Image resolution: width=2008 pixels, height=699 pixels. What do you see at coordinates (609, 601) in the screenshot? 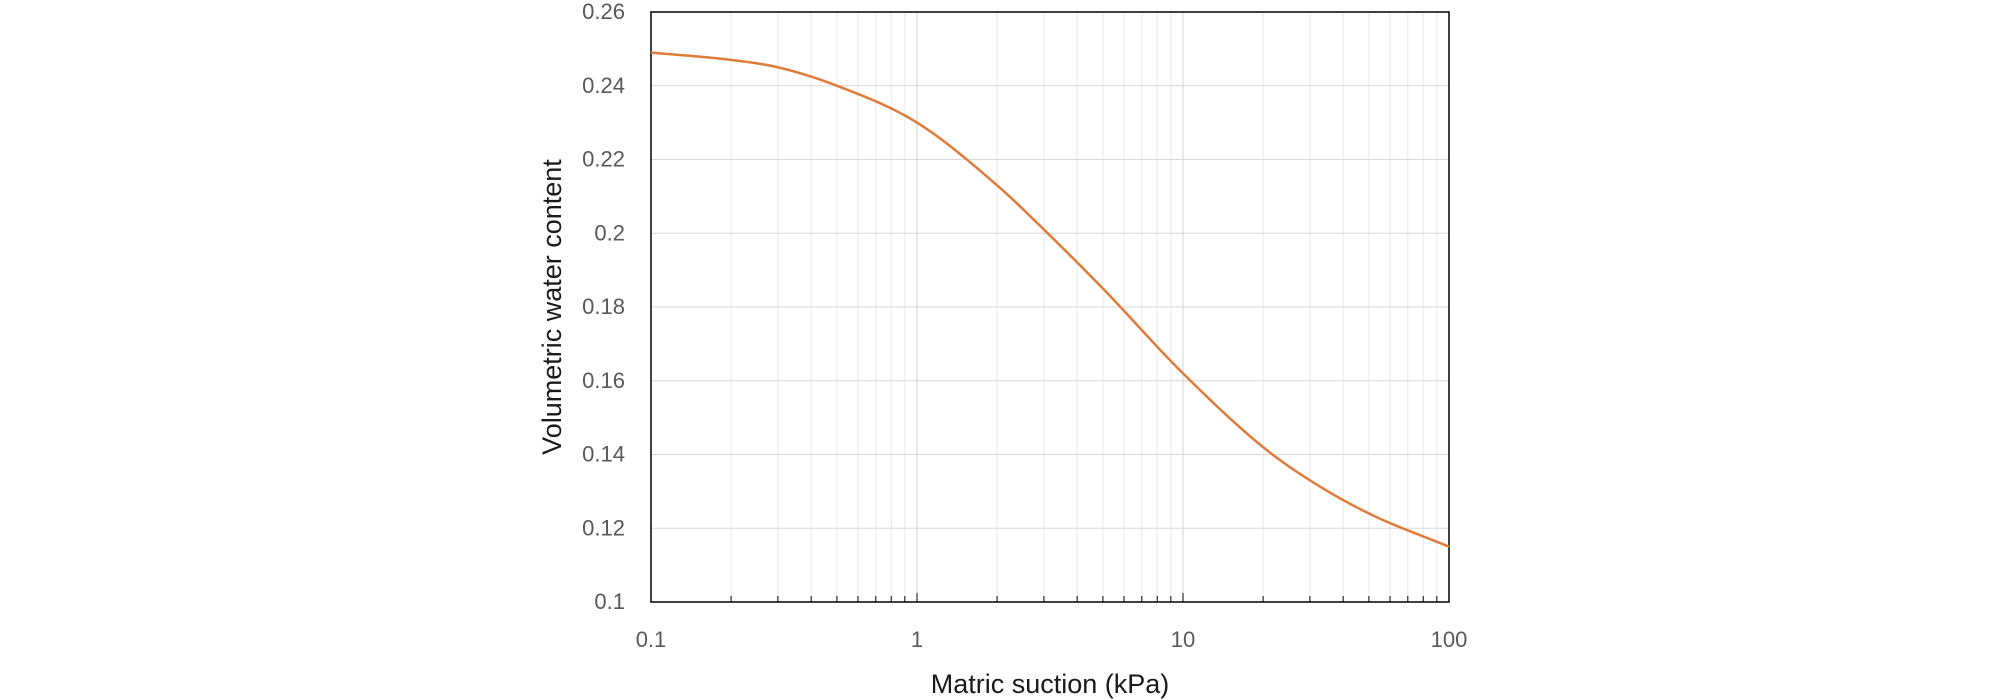
I see `y-tick-label: 0.1` at bounding box center [609, 601].